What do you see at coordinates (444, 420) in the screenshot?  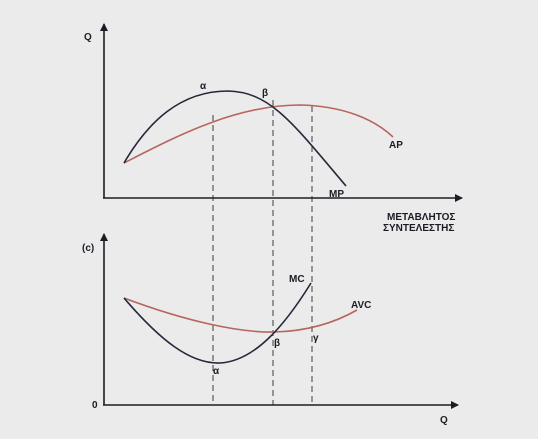 I see `bottom-x-axis-label: Q` at bounding box center [444, 420].